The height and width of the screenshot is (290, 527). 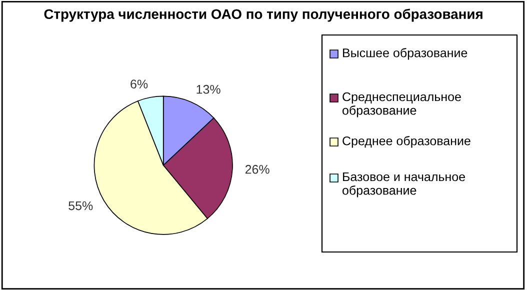 I want to click on legend-label: Высшее образование, so click(x=405, y=54).